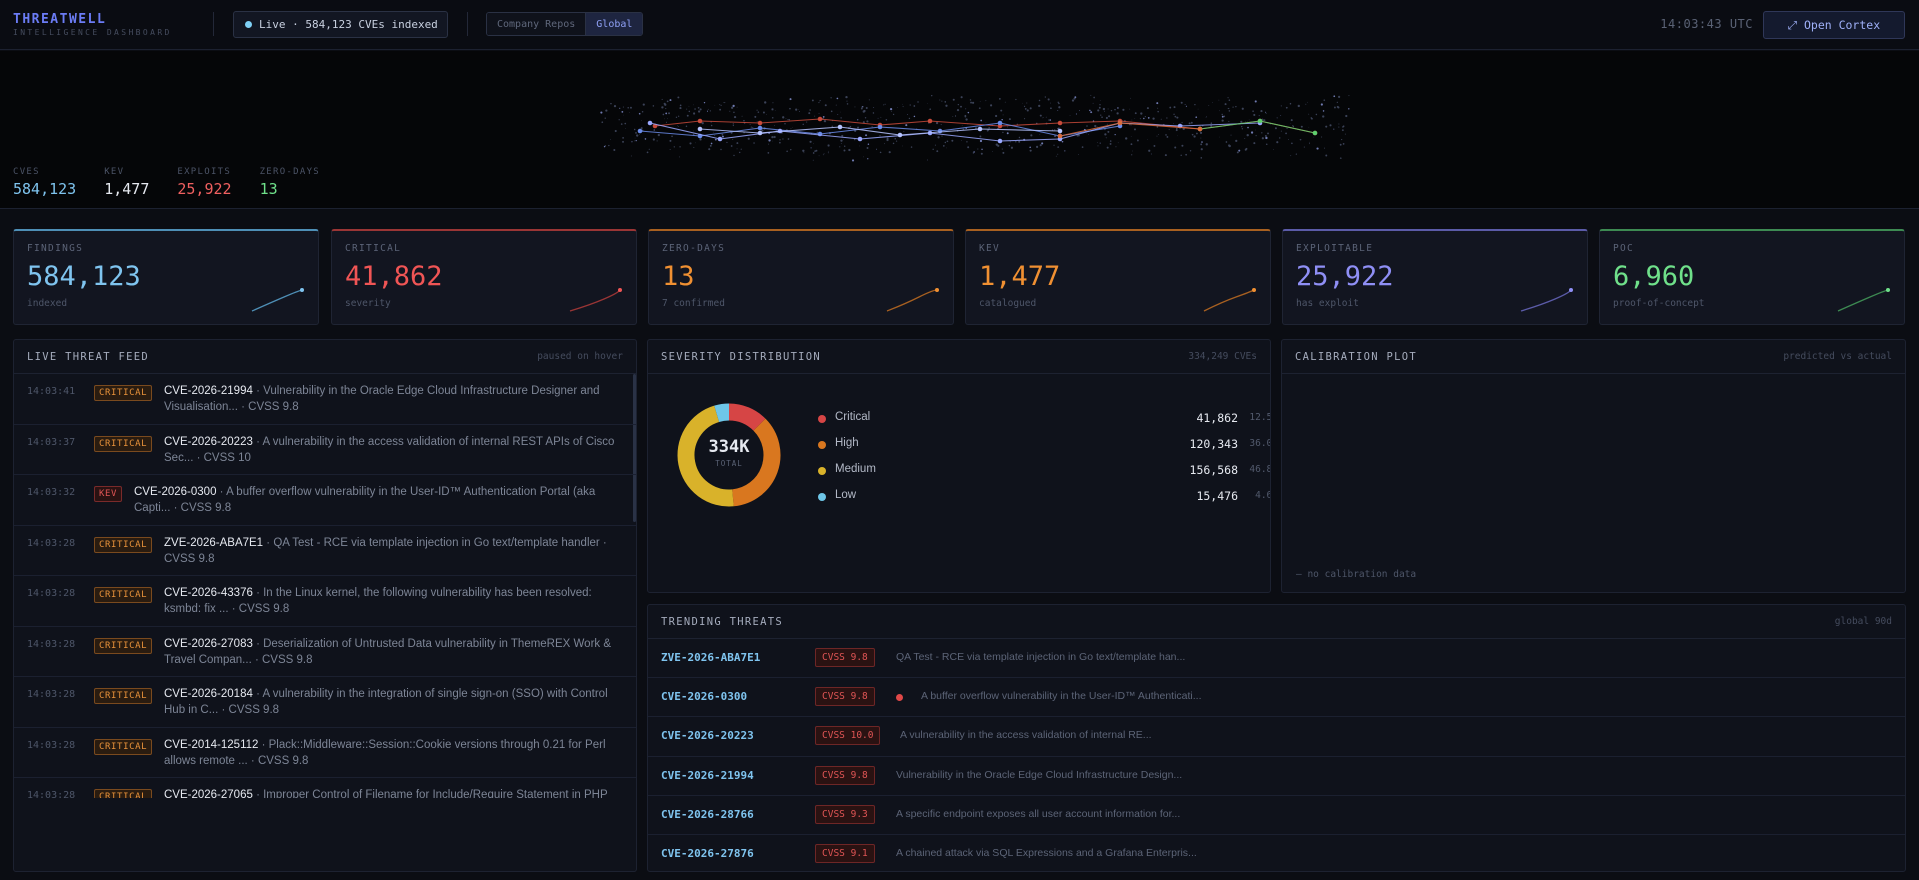  I want to click on donut-slice-high, so click(756, 462).